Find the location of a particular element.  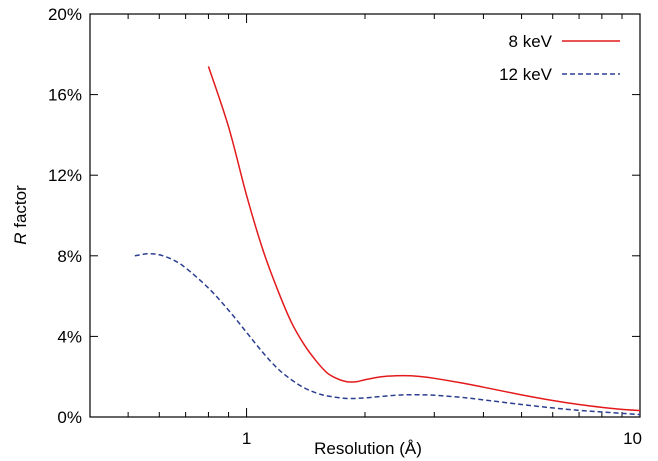

legend-label-8kev: 8 keV is located at coordinates (531, 41).